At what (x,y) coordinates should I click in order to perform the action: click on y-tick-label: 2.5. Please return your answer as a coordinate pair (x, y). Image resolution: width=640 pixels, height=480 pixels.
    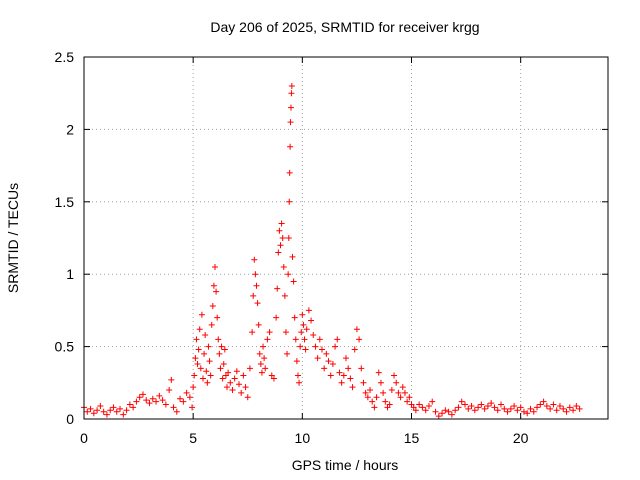
    Looking at the image, I should click on (65, 57).